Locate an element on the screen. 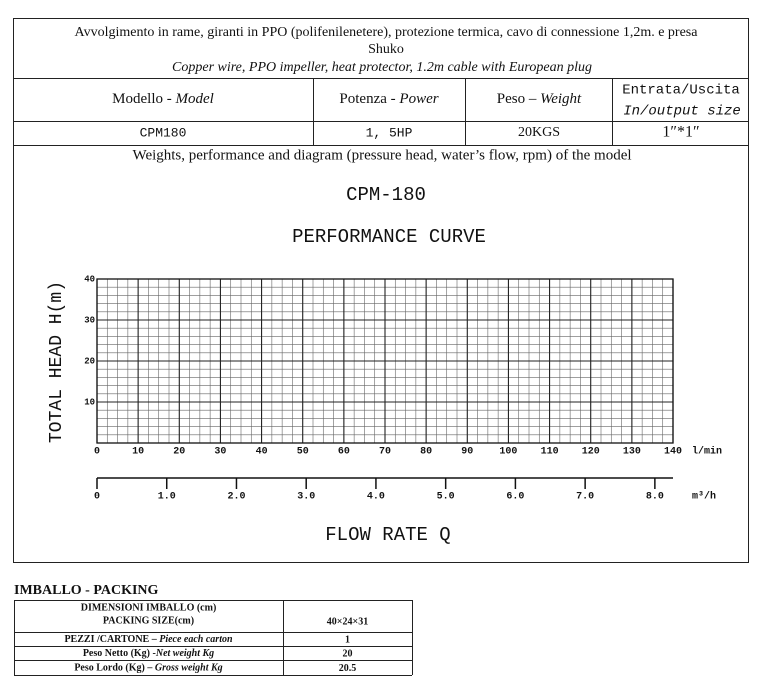 The image size is (764, 691). packing-label: PEZZI /CARTONE – Piece each carton is located at coordinates (148, 639).